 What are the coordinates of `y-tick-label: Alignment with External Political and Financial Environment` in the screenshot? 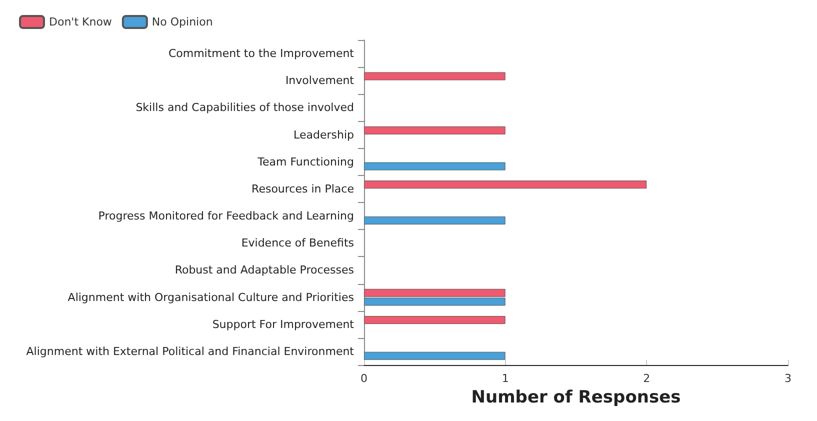 It's located at (190, 351).